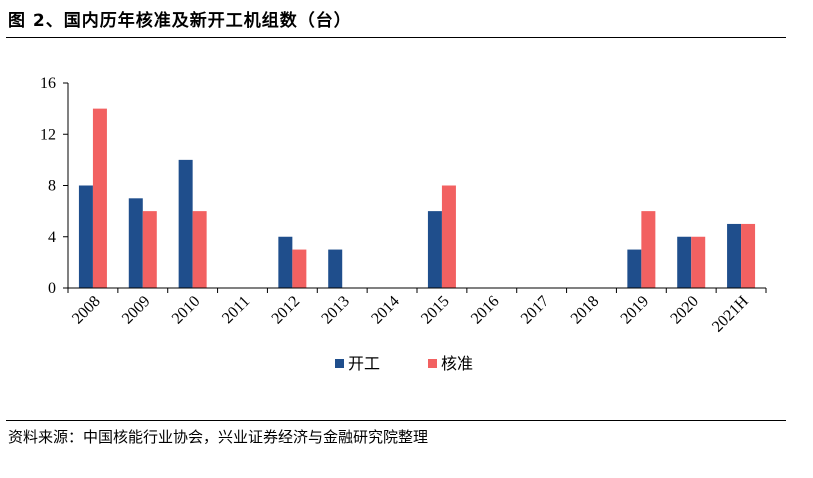 This screenshot has height=478, width=813. Describe the element at coordinates (404, 363) in the screenshot. I see `legend: 开工 核准` at that location.